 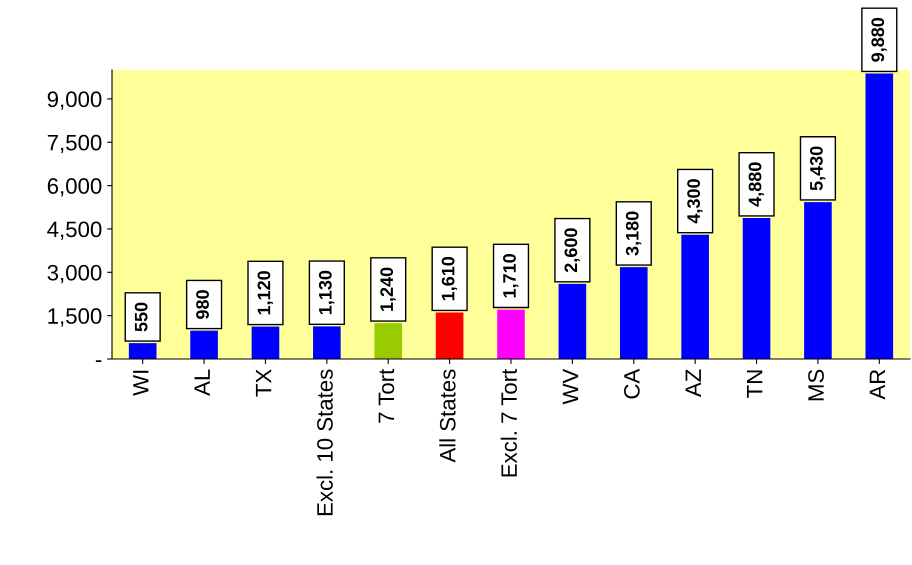 What do you see at coordinates (75, 144) in the screenshot?
I see `y-tick-label: 7,500` at bounding box center [75, 144].